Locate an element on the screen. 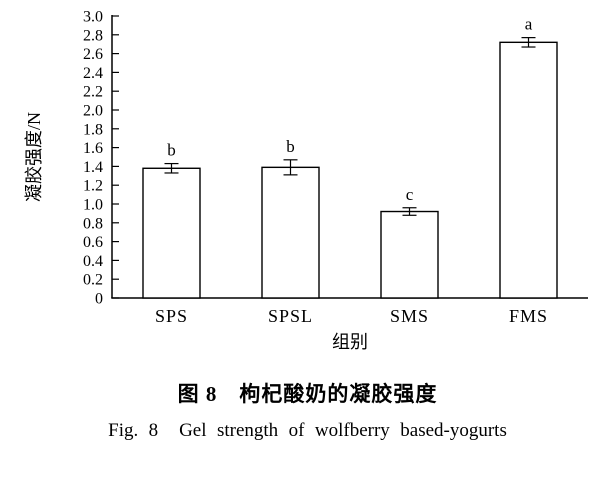 The height and width of the screenshot is (486, 615). y-axis-title: 凝胶强度/N is located at coordinates (34, 157).